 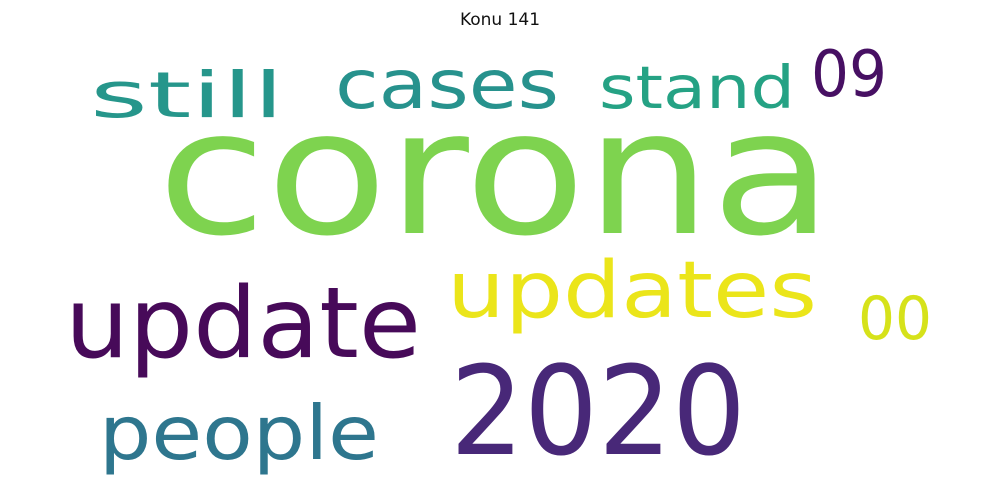 What do you see at coordinates (239, 433) in the screenshot?
I see `cloud-word: people` at bounding box center [239, 433].